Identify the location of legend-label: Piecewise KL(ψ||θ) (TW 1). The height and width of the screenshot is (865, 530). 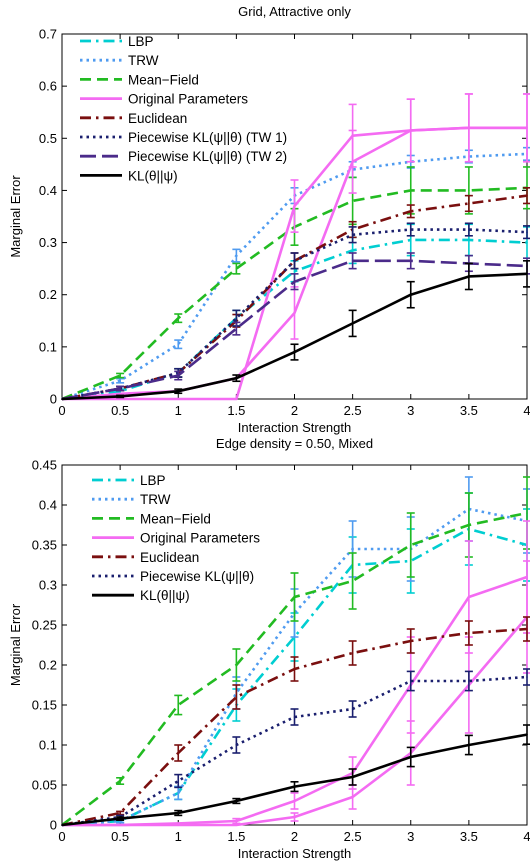
(207, 137).